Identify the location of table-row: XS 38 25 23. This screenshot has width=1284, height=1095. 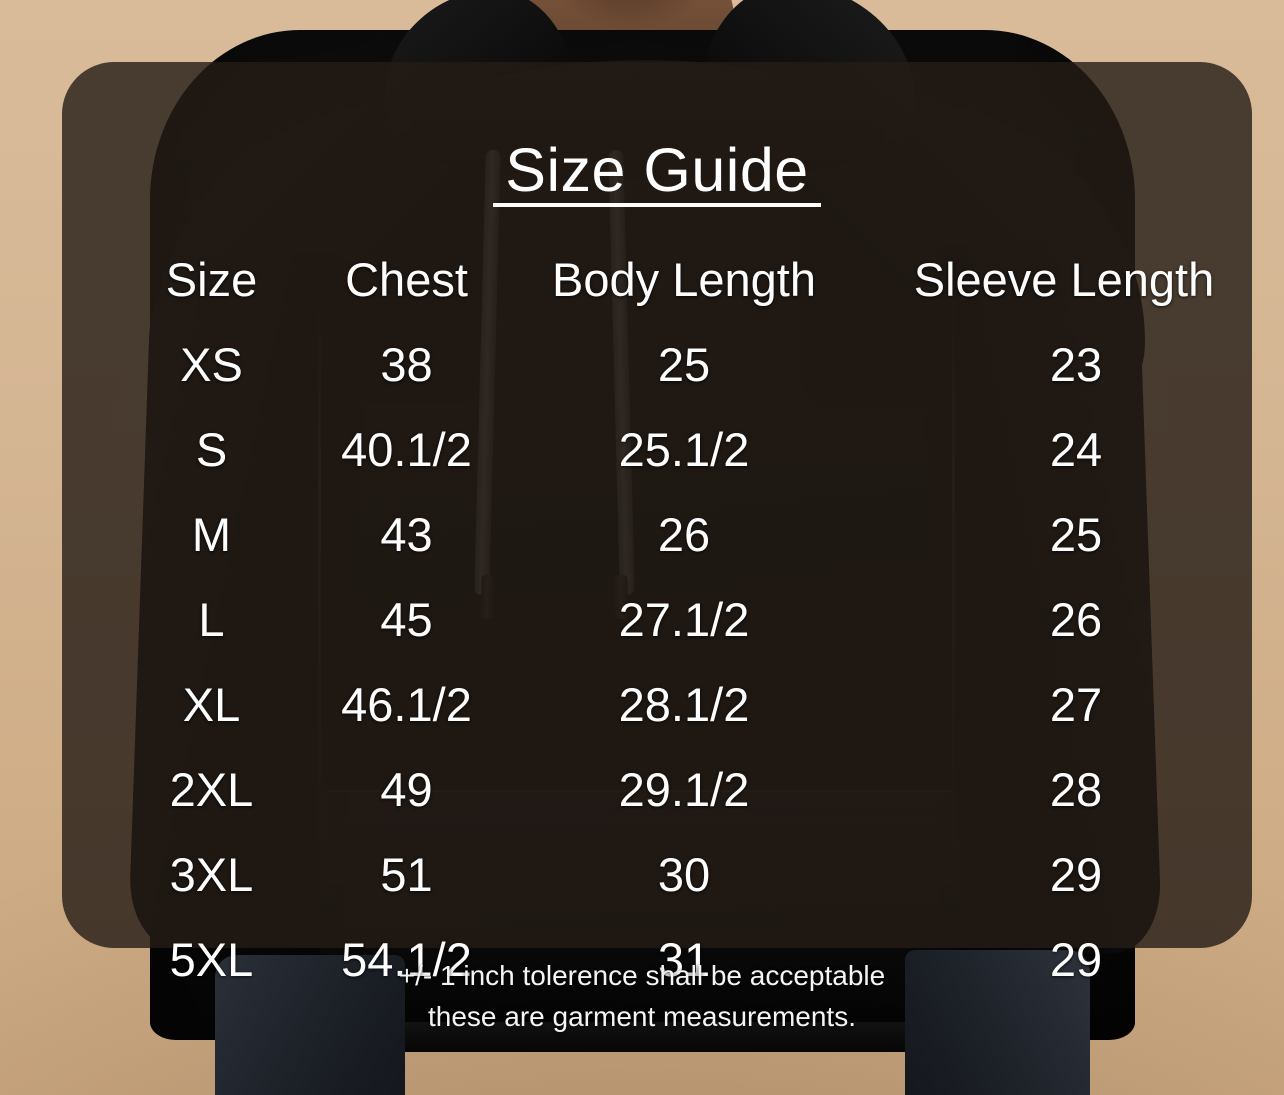
(704, 379).